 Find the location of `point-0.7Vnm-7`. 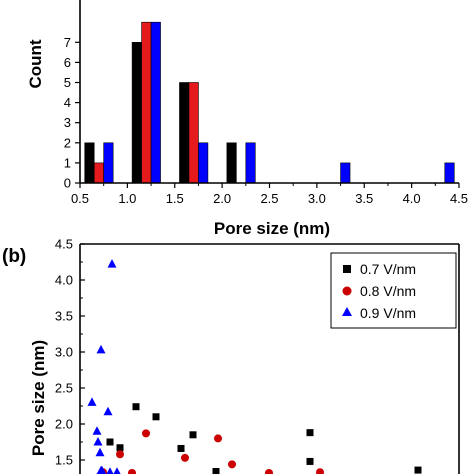

point-0.7Vnm-7 is located at coordinates (216, 471).